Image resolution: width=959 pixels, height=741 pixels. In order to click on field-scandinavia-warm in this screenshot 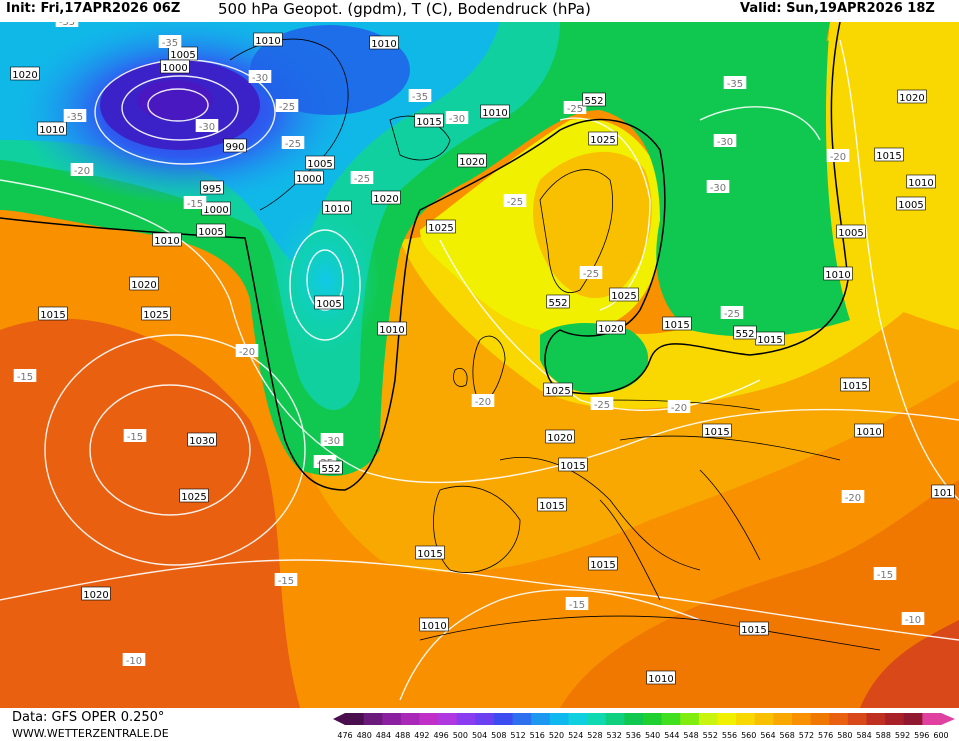, I will do `click(592, 225)`.